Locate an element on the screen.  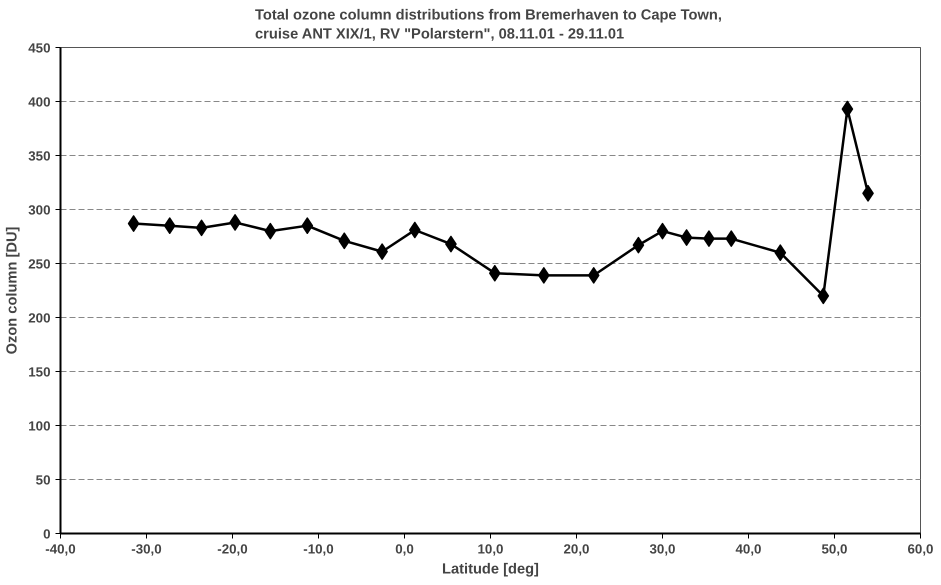
y-tick-label: 50 is located at coordinates (43, 480).